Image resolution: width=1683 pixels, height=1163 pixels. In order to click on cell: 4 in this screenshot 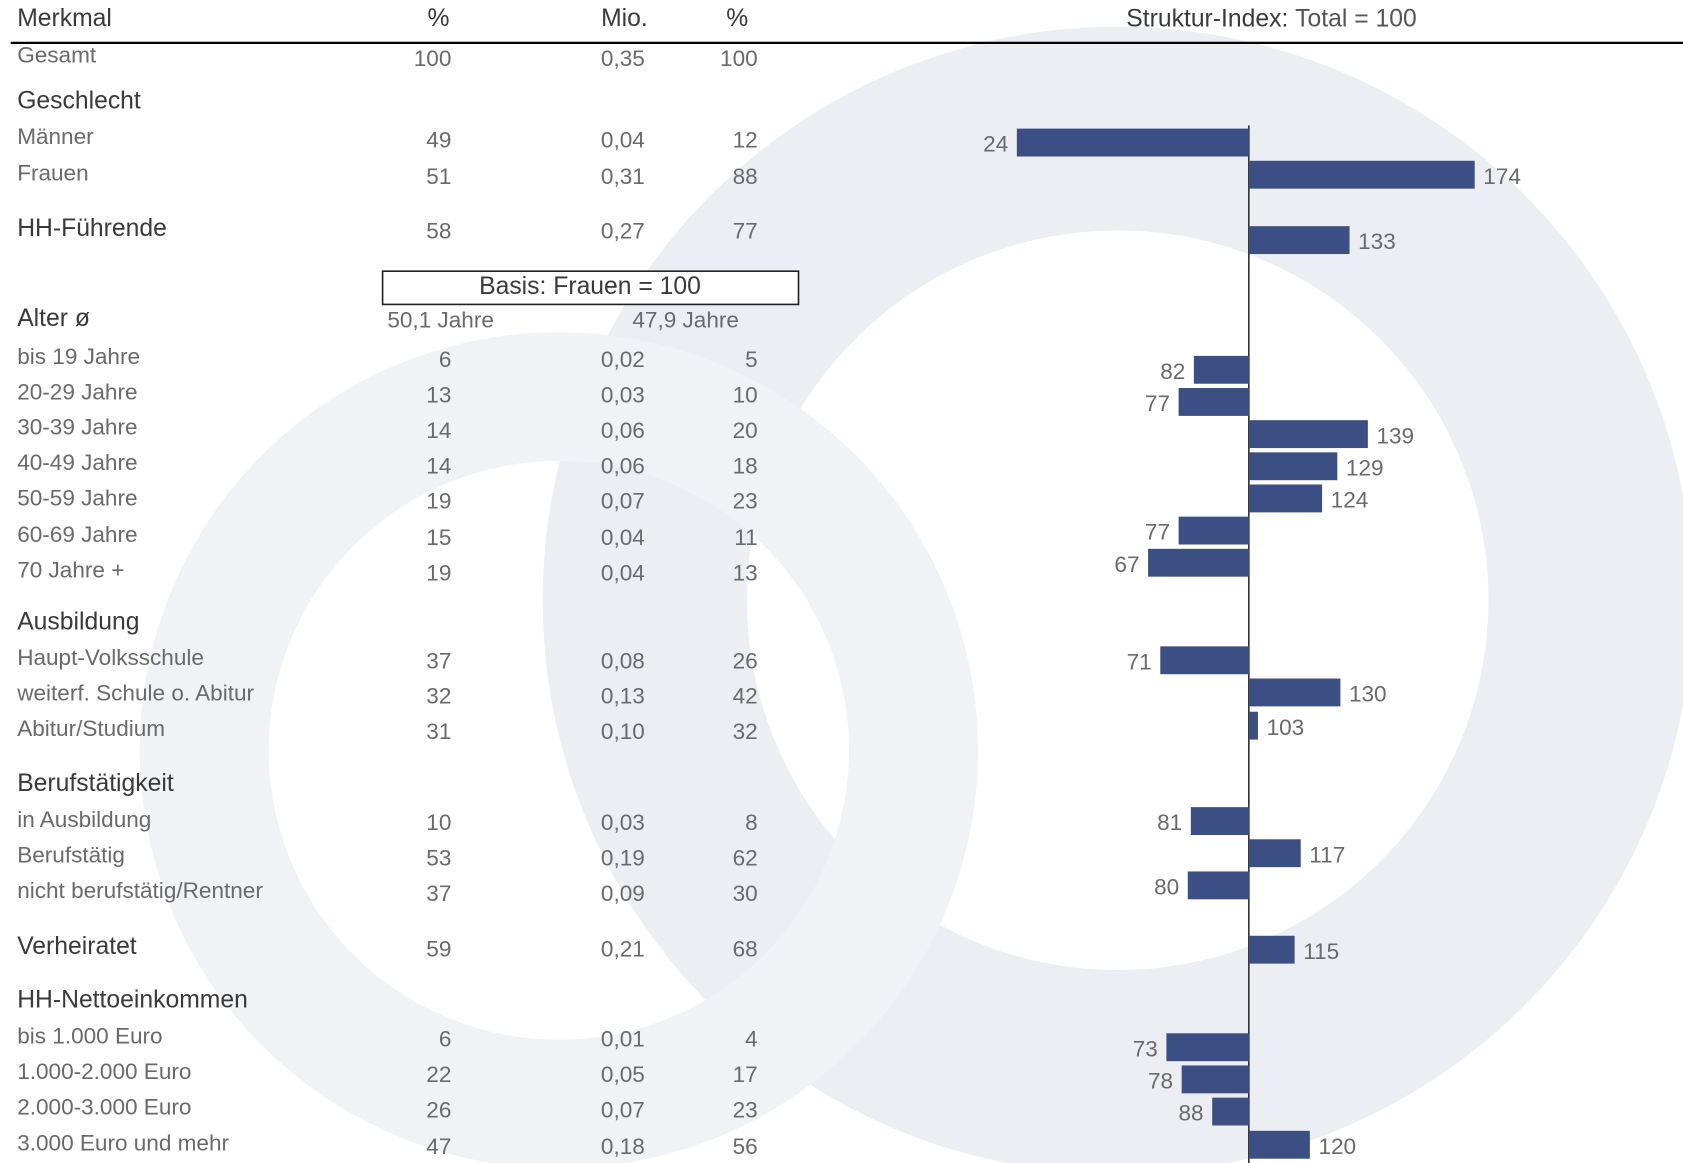, I will do `click(751, 1039)`.